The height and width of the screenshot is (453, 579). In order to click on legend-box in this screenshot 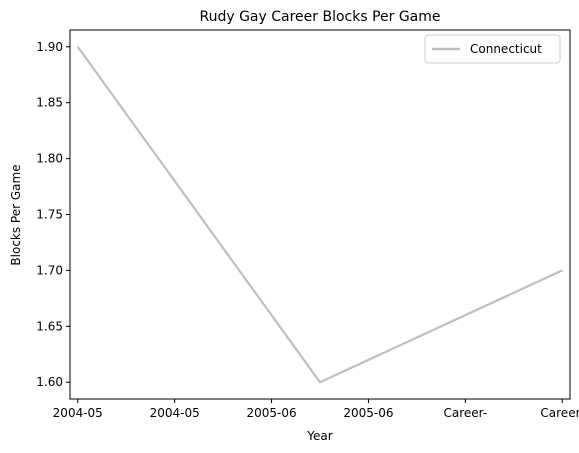, I will do `click(492, 49)`.